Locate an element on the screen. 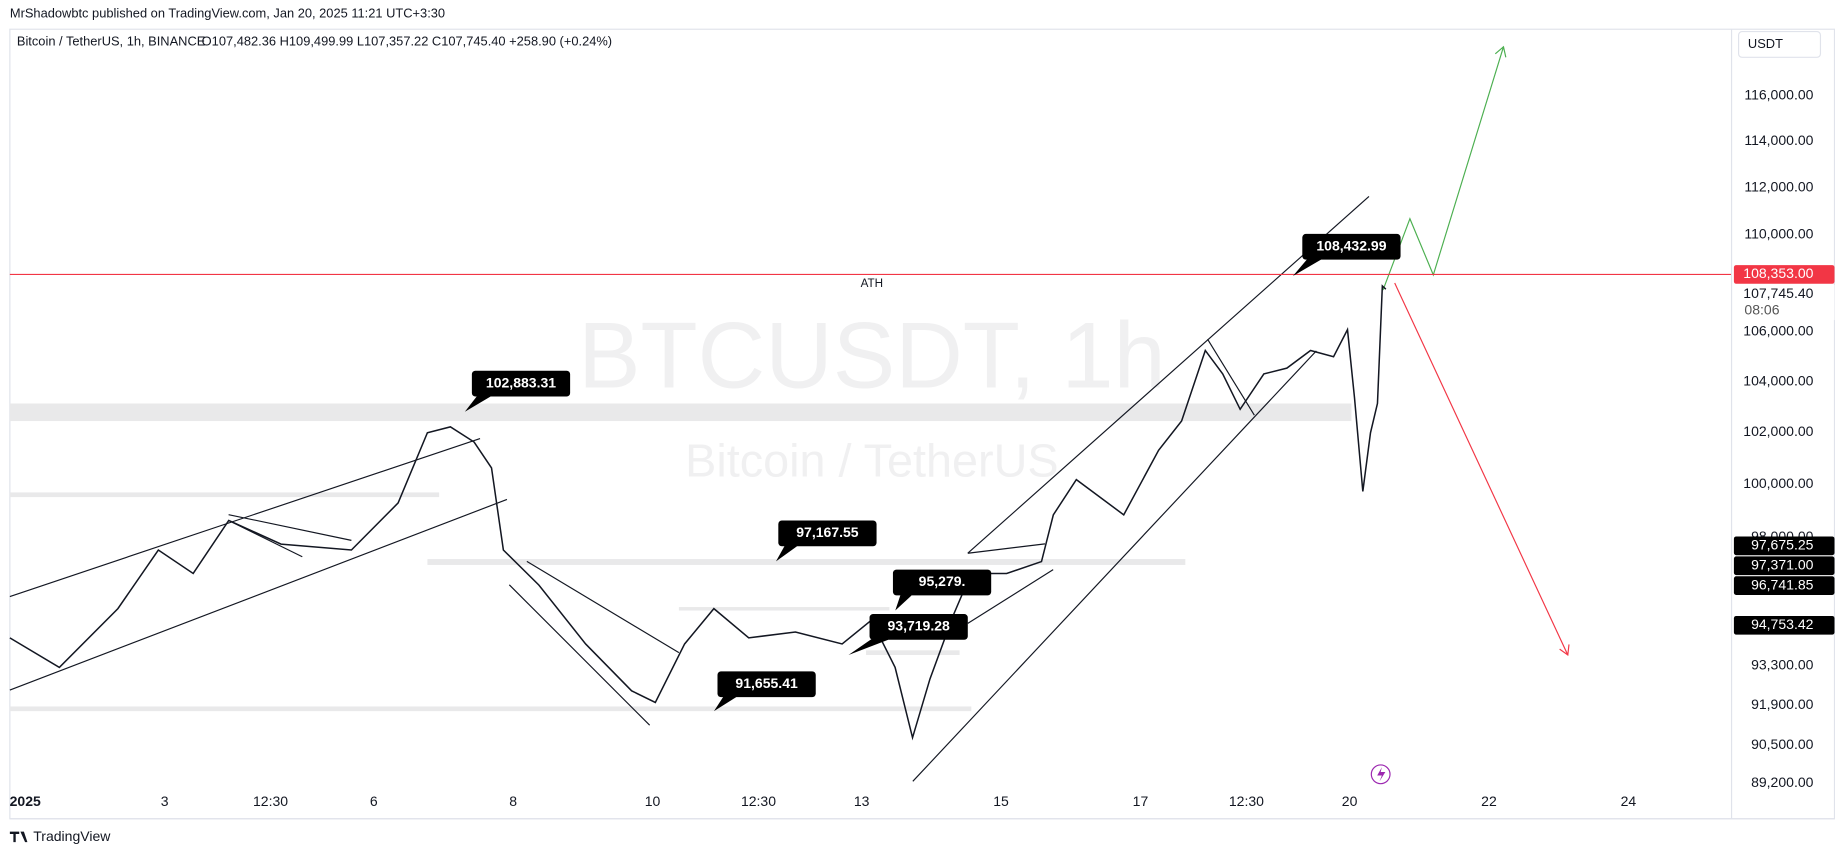 Image resolution: width=1835 pixels, height=855 pixels. symbol-info: Bitcoin / TetherUS, 1h, BINANCE is located at coordinates (111, 40).